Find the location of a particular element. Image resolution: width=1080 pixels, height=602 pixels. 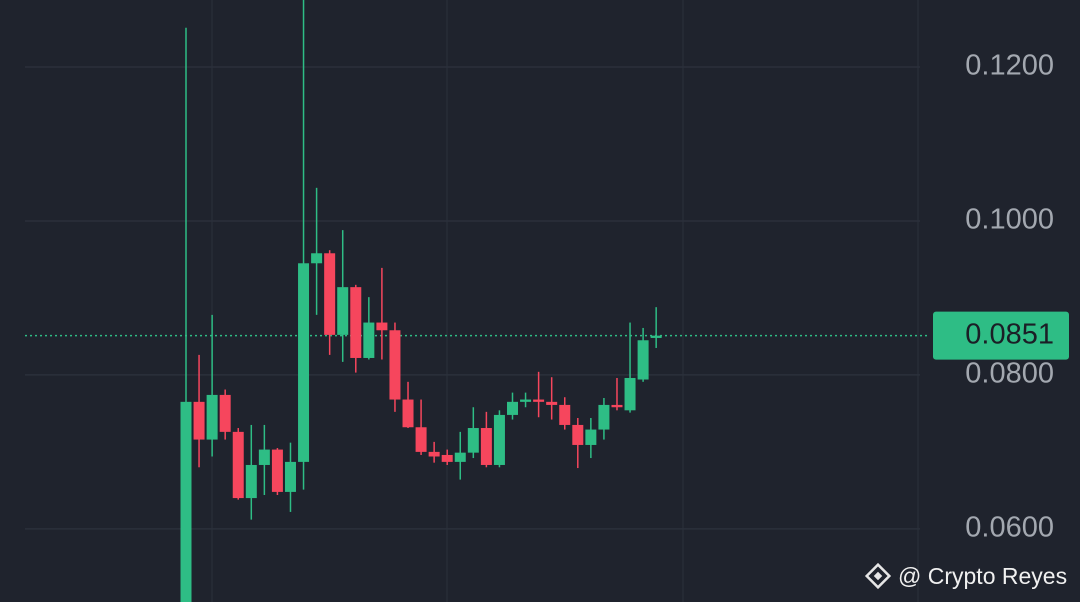

watermark-text: @ Crypto Reyes is located at coordinates (982, 576).